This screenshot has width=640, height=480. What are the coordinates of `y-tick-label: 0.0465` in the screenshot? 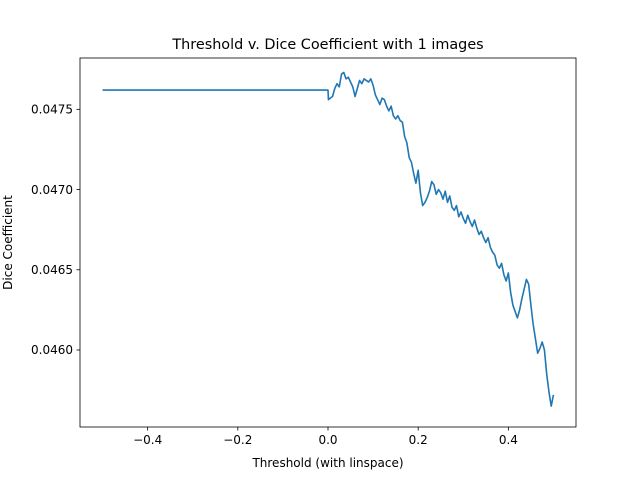 It's located at (52, 270).